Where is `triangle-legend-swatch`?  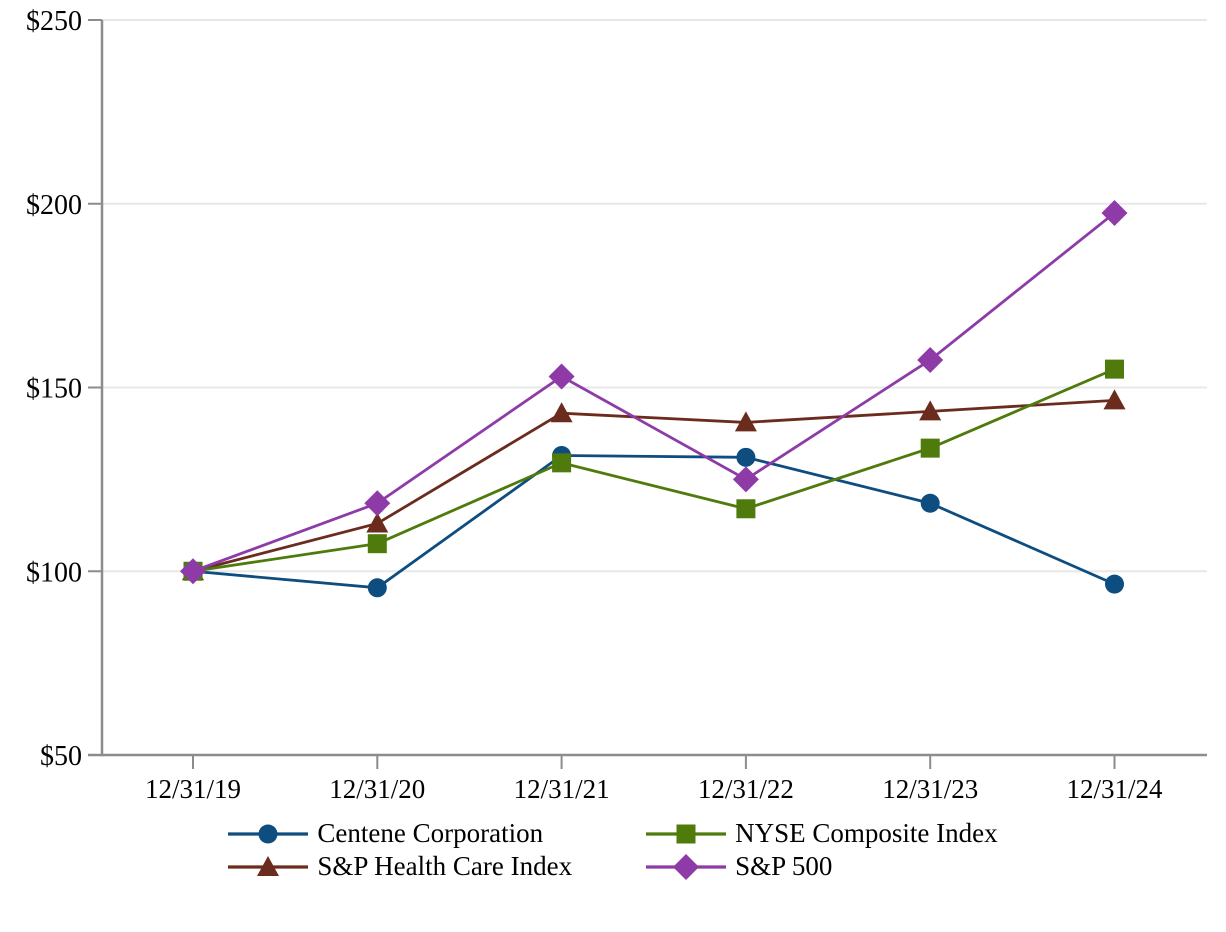
triangle-legend-swatch is located at coordinates (268, 865).